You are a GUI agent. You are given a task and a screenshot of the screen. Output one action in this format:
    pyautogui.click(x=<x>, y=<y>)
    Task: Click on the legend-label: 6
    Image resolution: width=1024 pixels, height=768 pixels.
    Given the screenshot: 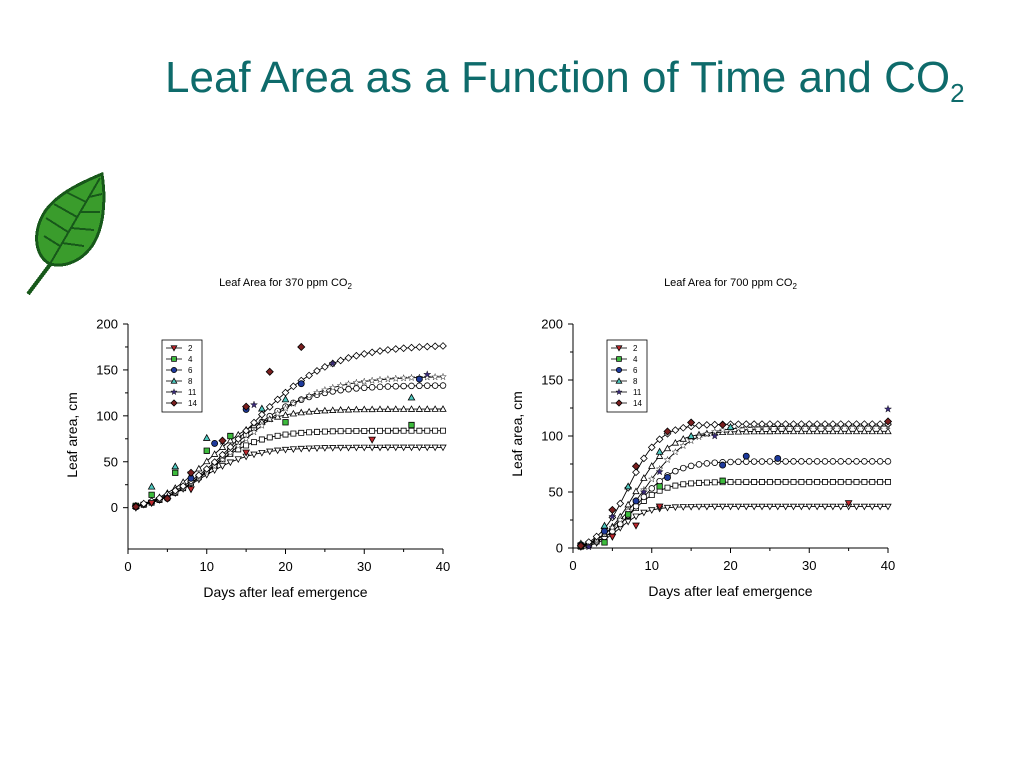 What is the action you would take?
    pyautogui.click(x=635, y=370)
    